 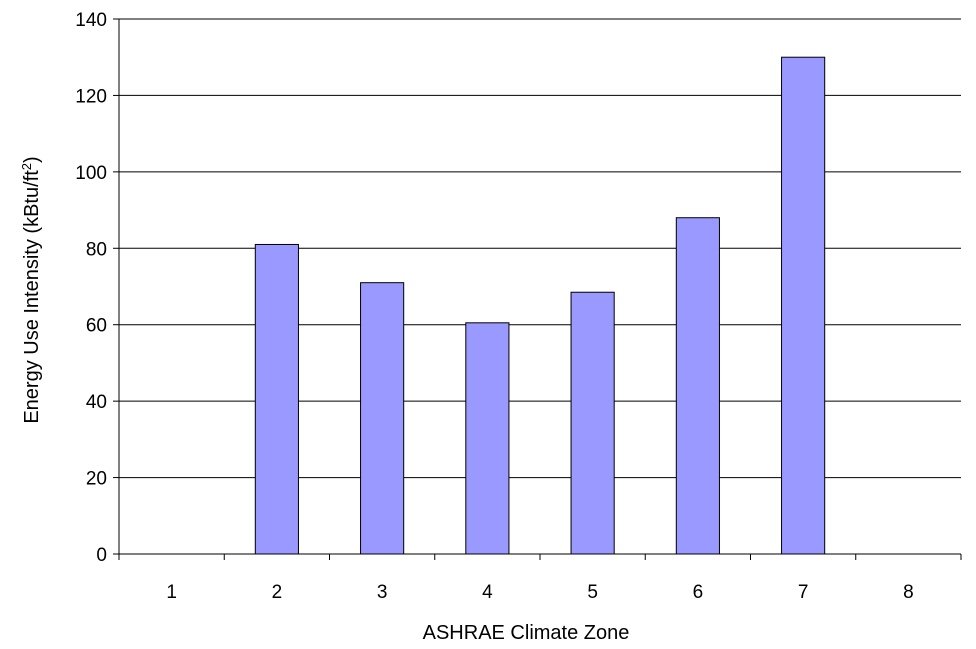 What do you see at coordinates (277, 592) in the screenshot?
I see `x-tick-label: 2` at bounding box center [277, 592].